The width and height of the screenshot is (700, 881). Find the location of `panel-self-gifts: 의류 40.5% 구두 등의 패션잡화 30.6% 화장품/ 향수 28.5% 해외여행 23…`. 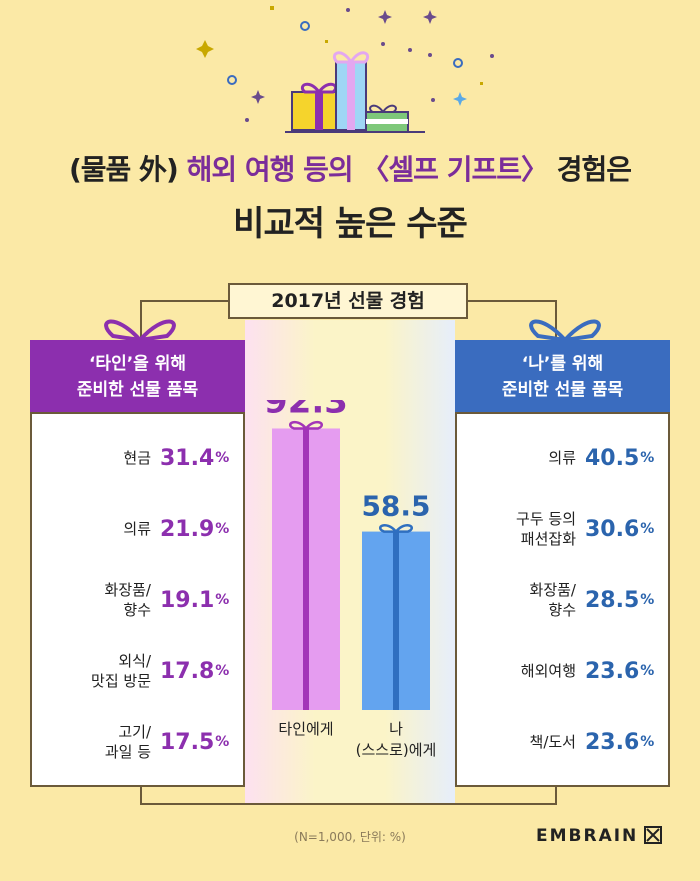

panel-self-gifts: 의류 40.5% 구두 등의 패션잡화 30.6% 화장품/ 향수 28.5% 해외여행 23… is located at coordinates (562, 599).